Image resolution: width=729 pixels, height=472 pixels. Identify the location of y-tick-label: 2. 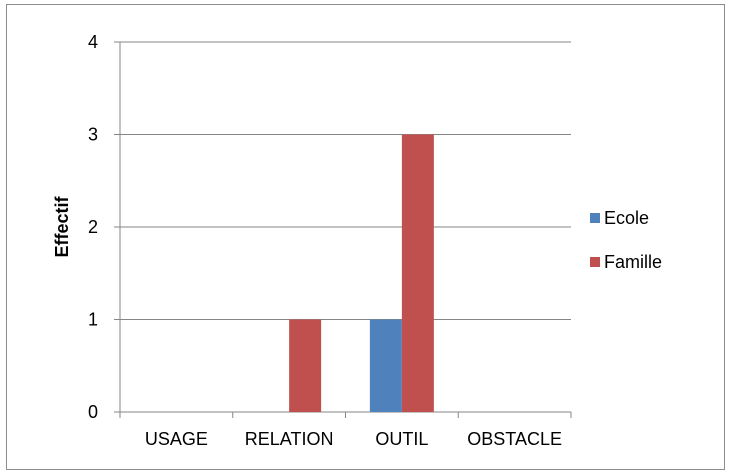
(93, 227).